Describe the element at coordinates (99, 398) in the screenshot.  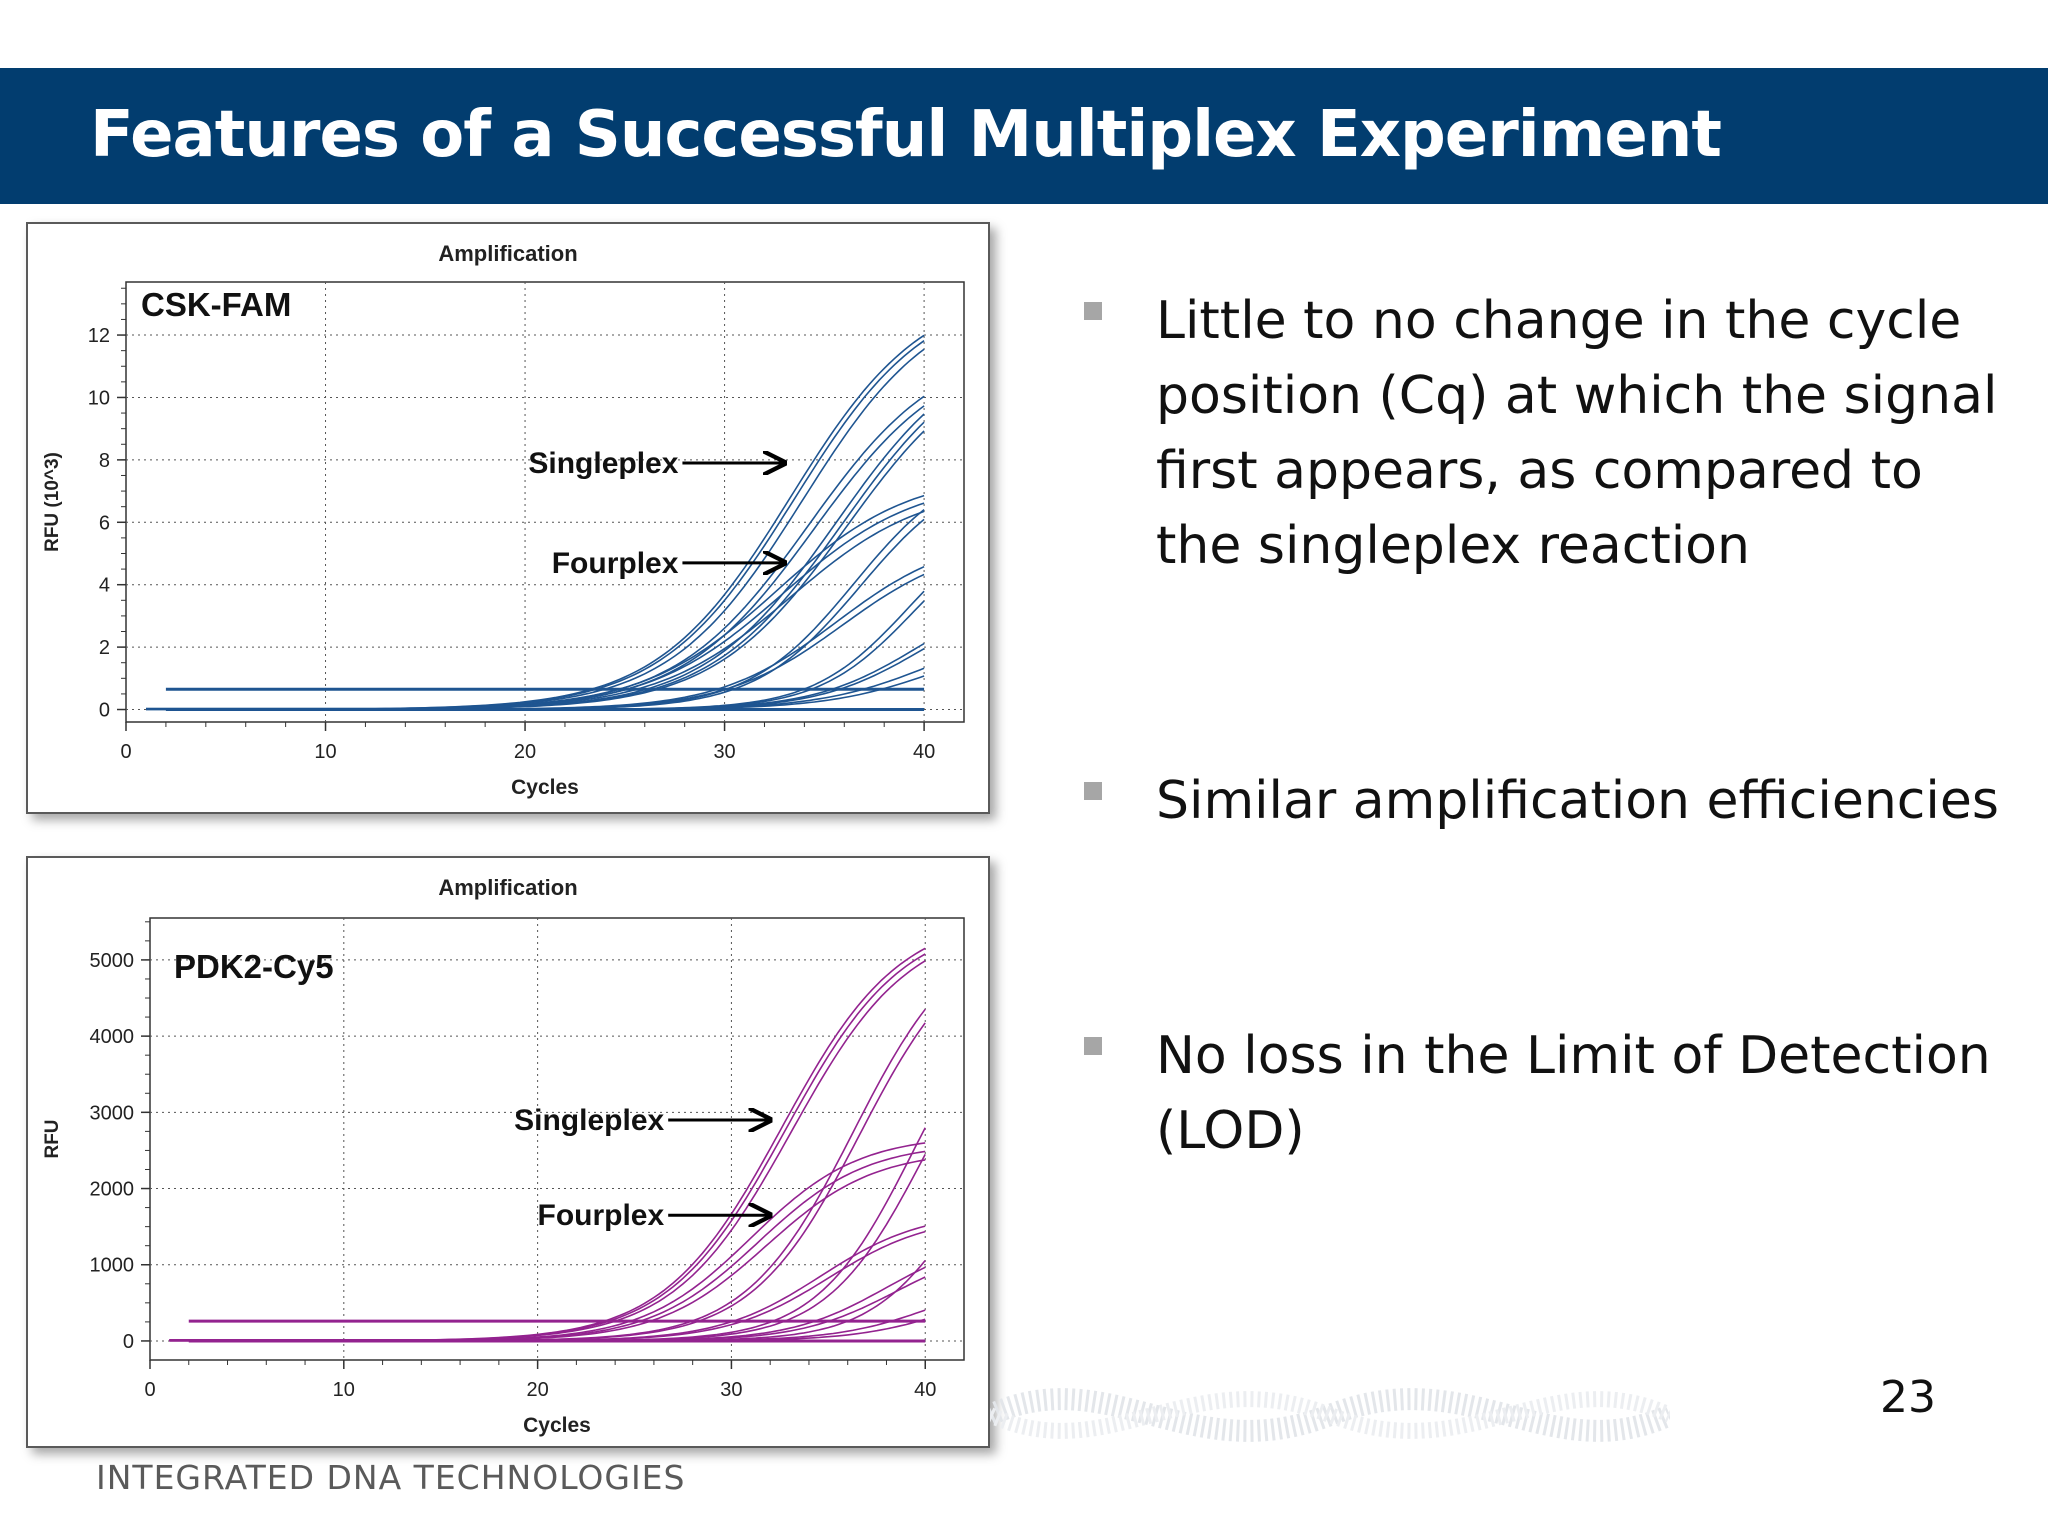
I see `y-tick-label: 10` at that location.